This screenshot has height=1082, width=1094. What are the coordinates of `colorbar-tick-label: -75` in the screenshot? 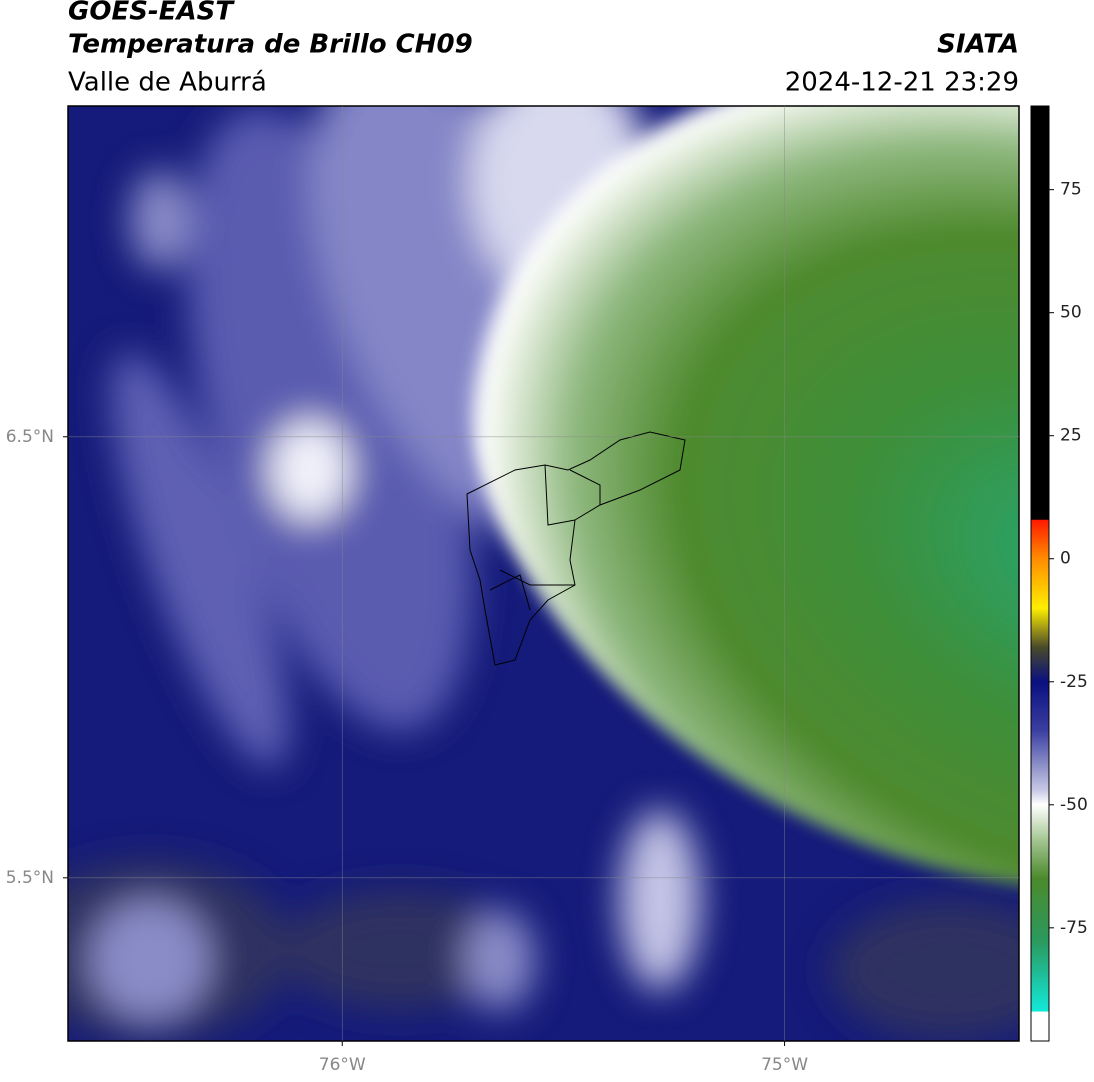 It's located at (1074, 928).